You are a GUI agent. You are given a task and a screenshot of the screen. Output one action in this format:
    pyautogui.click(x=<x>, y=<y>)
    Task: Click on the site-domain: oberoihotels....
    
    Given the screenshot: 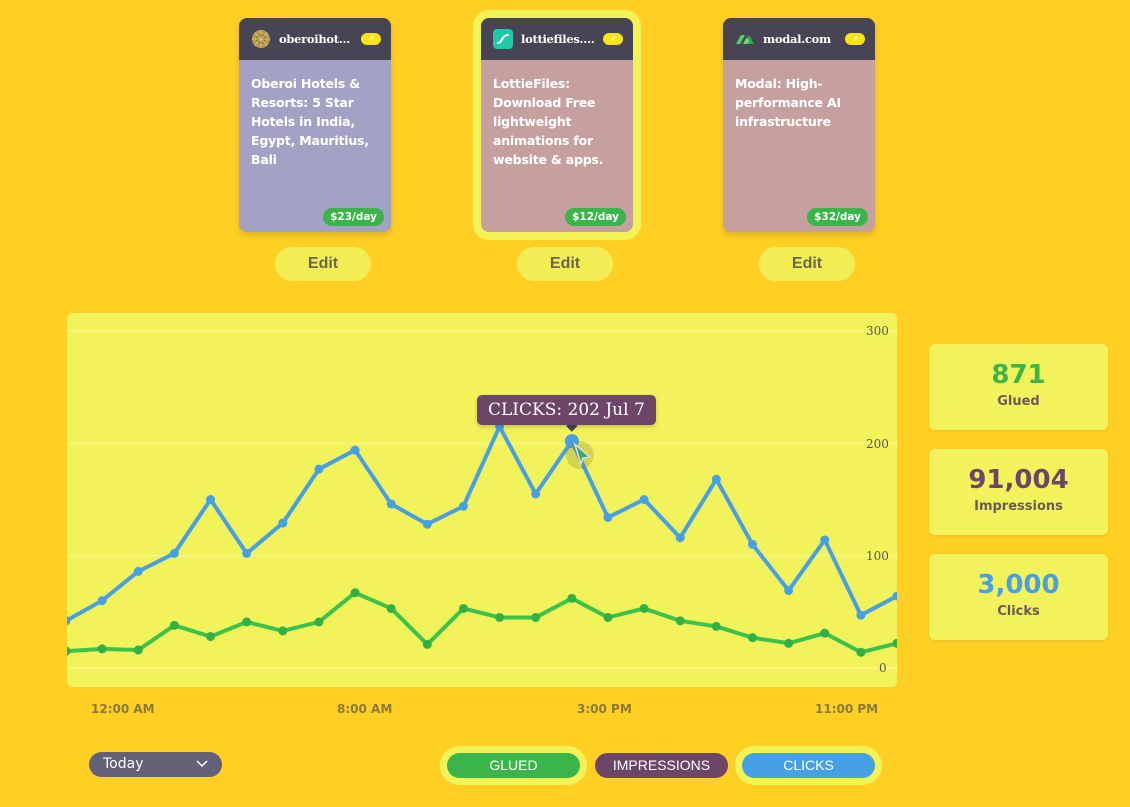 What is the action you would take?
    pyautogui.click(x=317, y=39)
    